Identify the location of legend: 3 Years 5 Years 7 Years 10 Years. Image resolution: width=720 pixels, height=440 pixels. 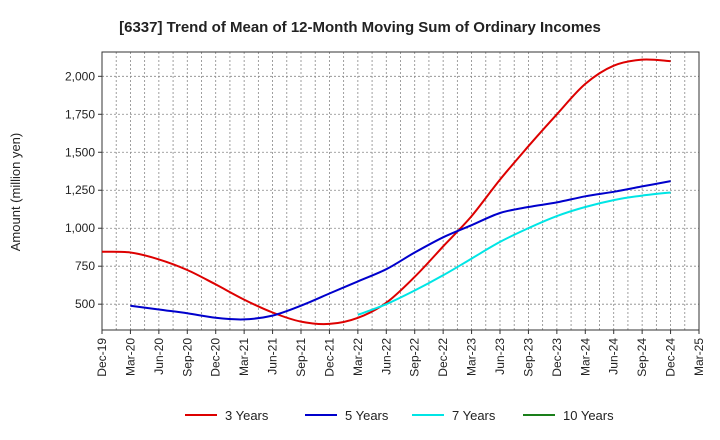
(399, 415).